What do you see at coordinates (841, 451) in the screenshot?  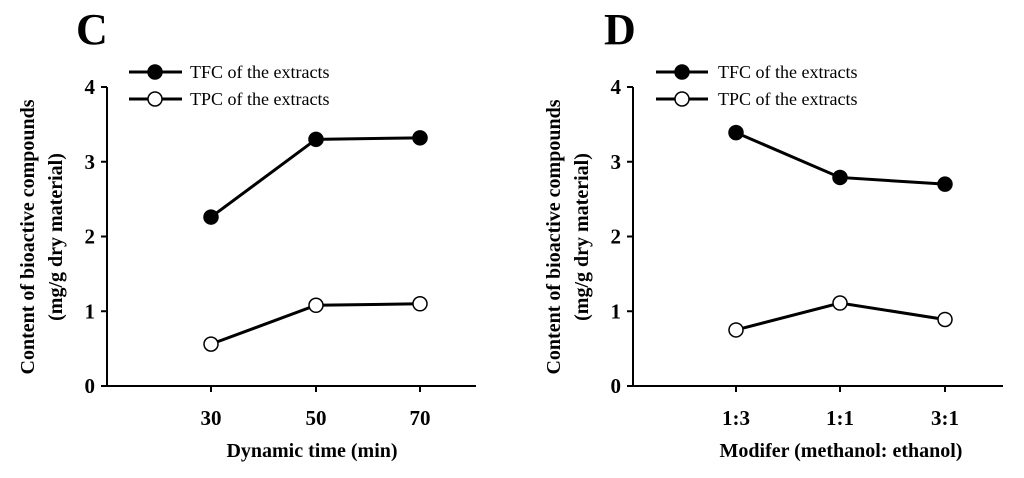 I see `x-axis-label: Modifer (methanol: ethanol)` at bounding box center [841, 451].